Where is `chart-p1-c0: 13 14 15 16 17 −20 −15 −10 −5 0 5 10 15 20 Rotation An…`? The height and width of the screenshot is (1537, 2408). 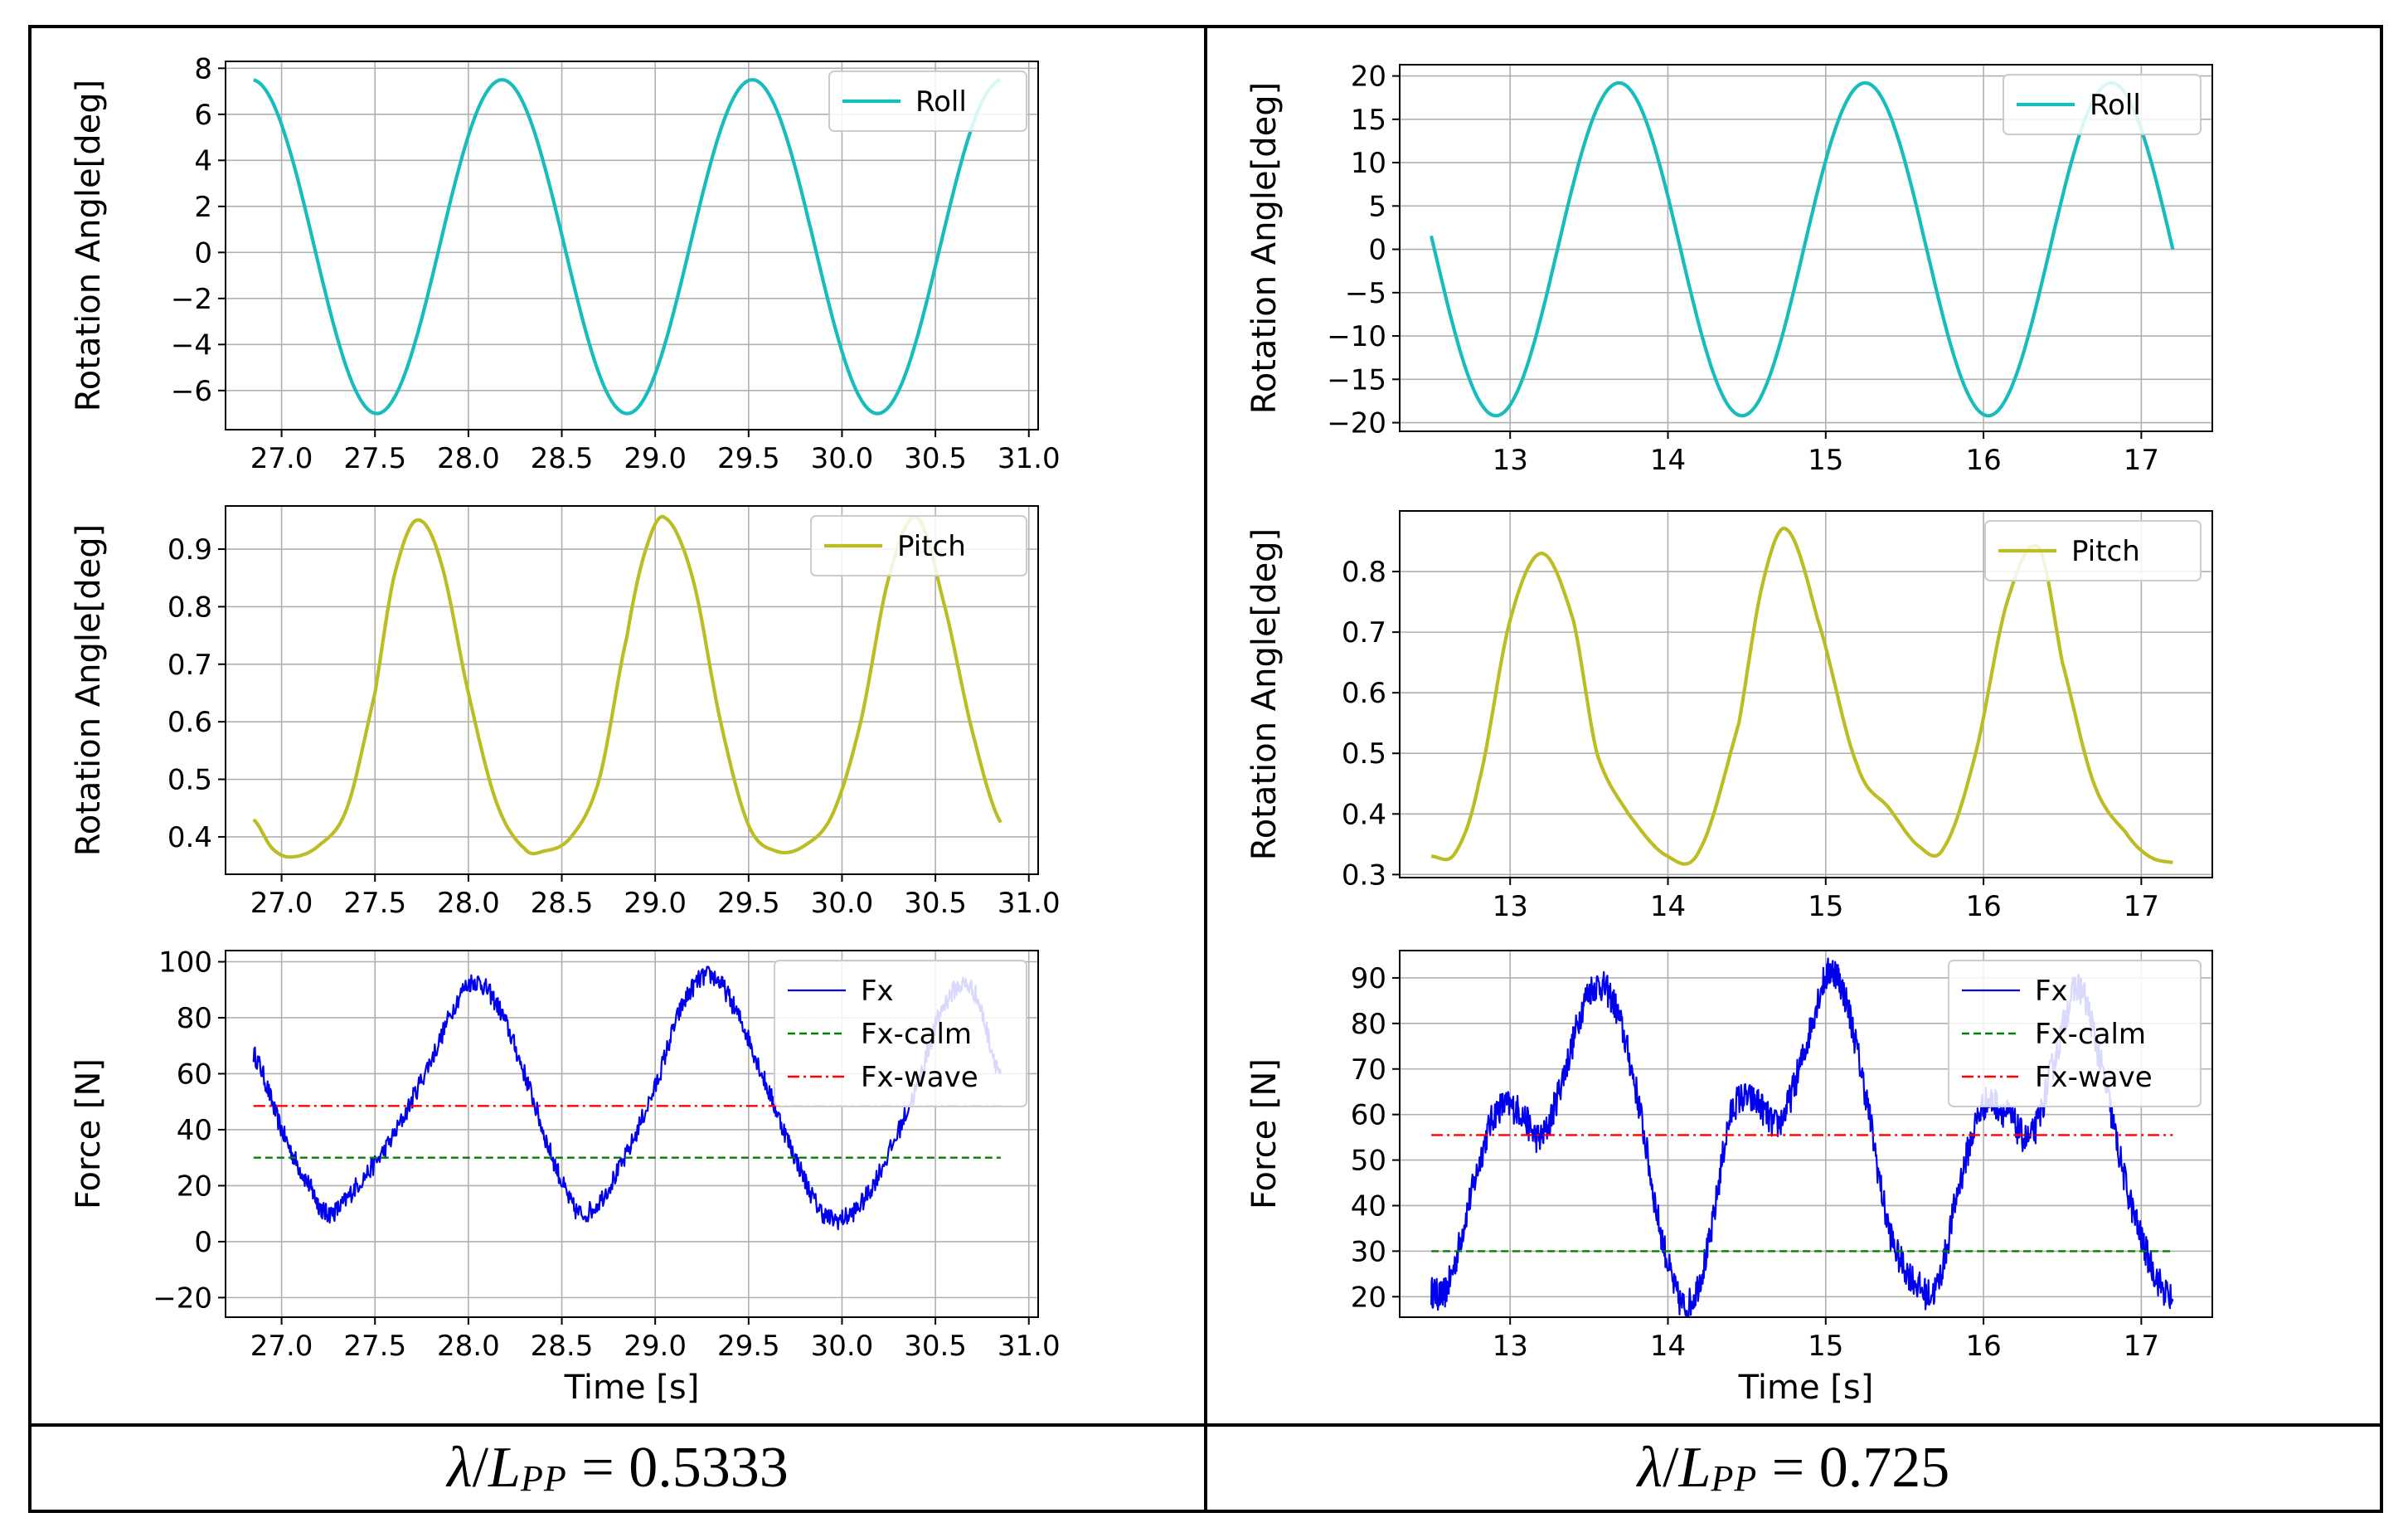
chart-p1-c0: 13 14 15 16 17 −20 −15 −10 −5 0 5 10 15 20 Rotation An… is located at coordinates (1729, 269).